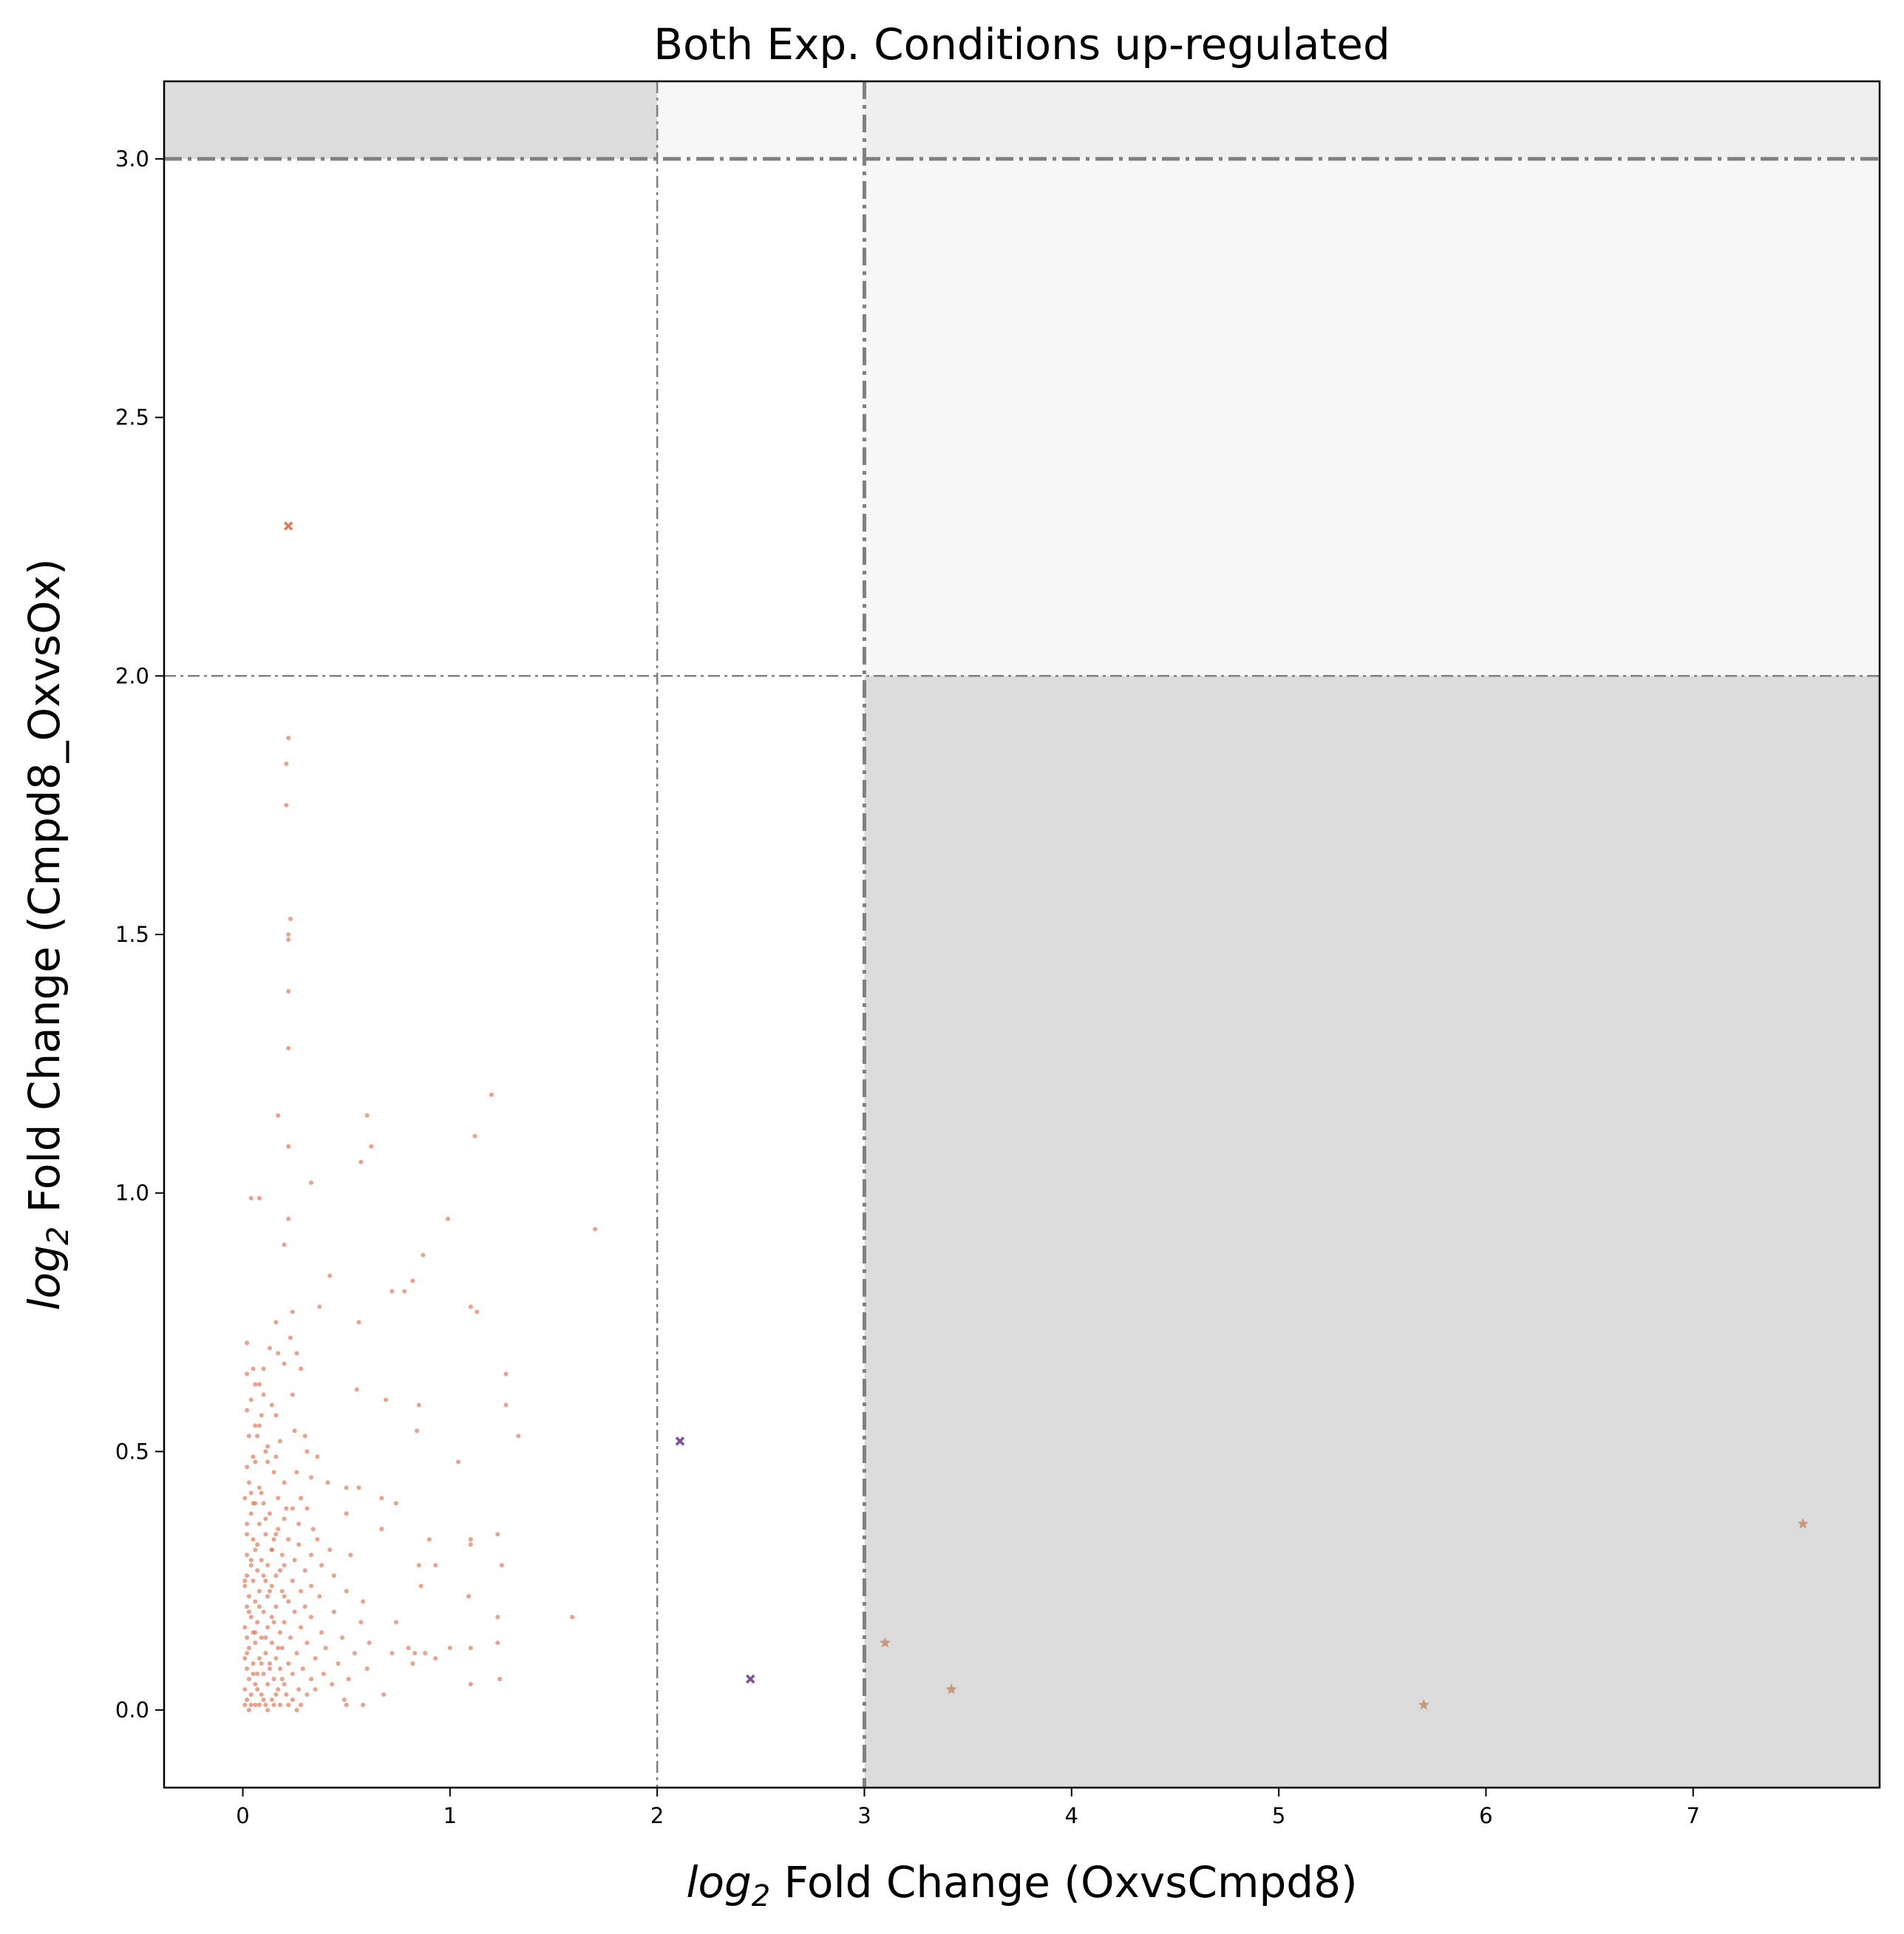 The height and width of the screenshot is (1934, 1904). What do you see at coordinates (139, 934) in the screenshot?
I see `y-axis-ticks: 0.0 0.5 1.0 1.5 2.0 2.5 3.0` at bounding box center [139, 934].